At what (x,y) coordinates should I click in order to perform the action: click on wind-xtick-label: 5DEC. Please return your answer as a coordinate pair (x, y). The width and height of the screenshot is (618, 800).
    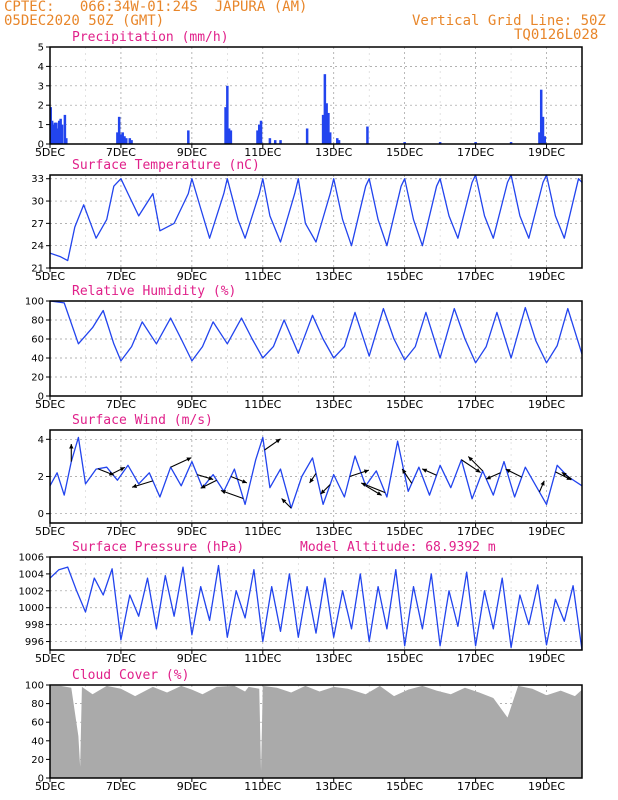
    Looking at the image, I should click on (50, 531).